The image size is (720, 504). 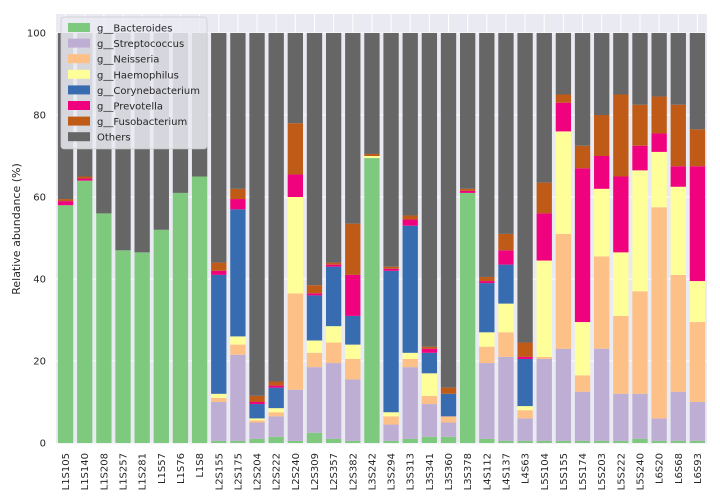 I want to click on x-tick-label: L6S93, so click(x=698, y=468).